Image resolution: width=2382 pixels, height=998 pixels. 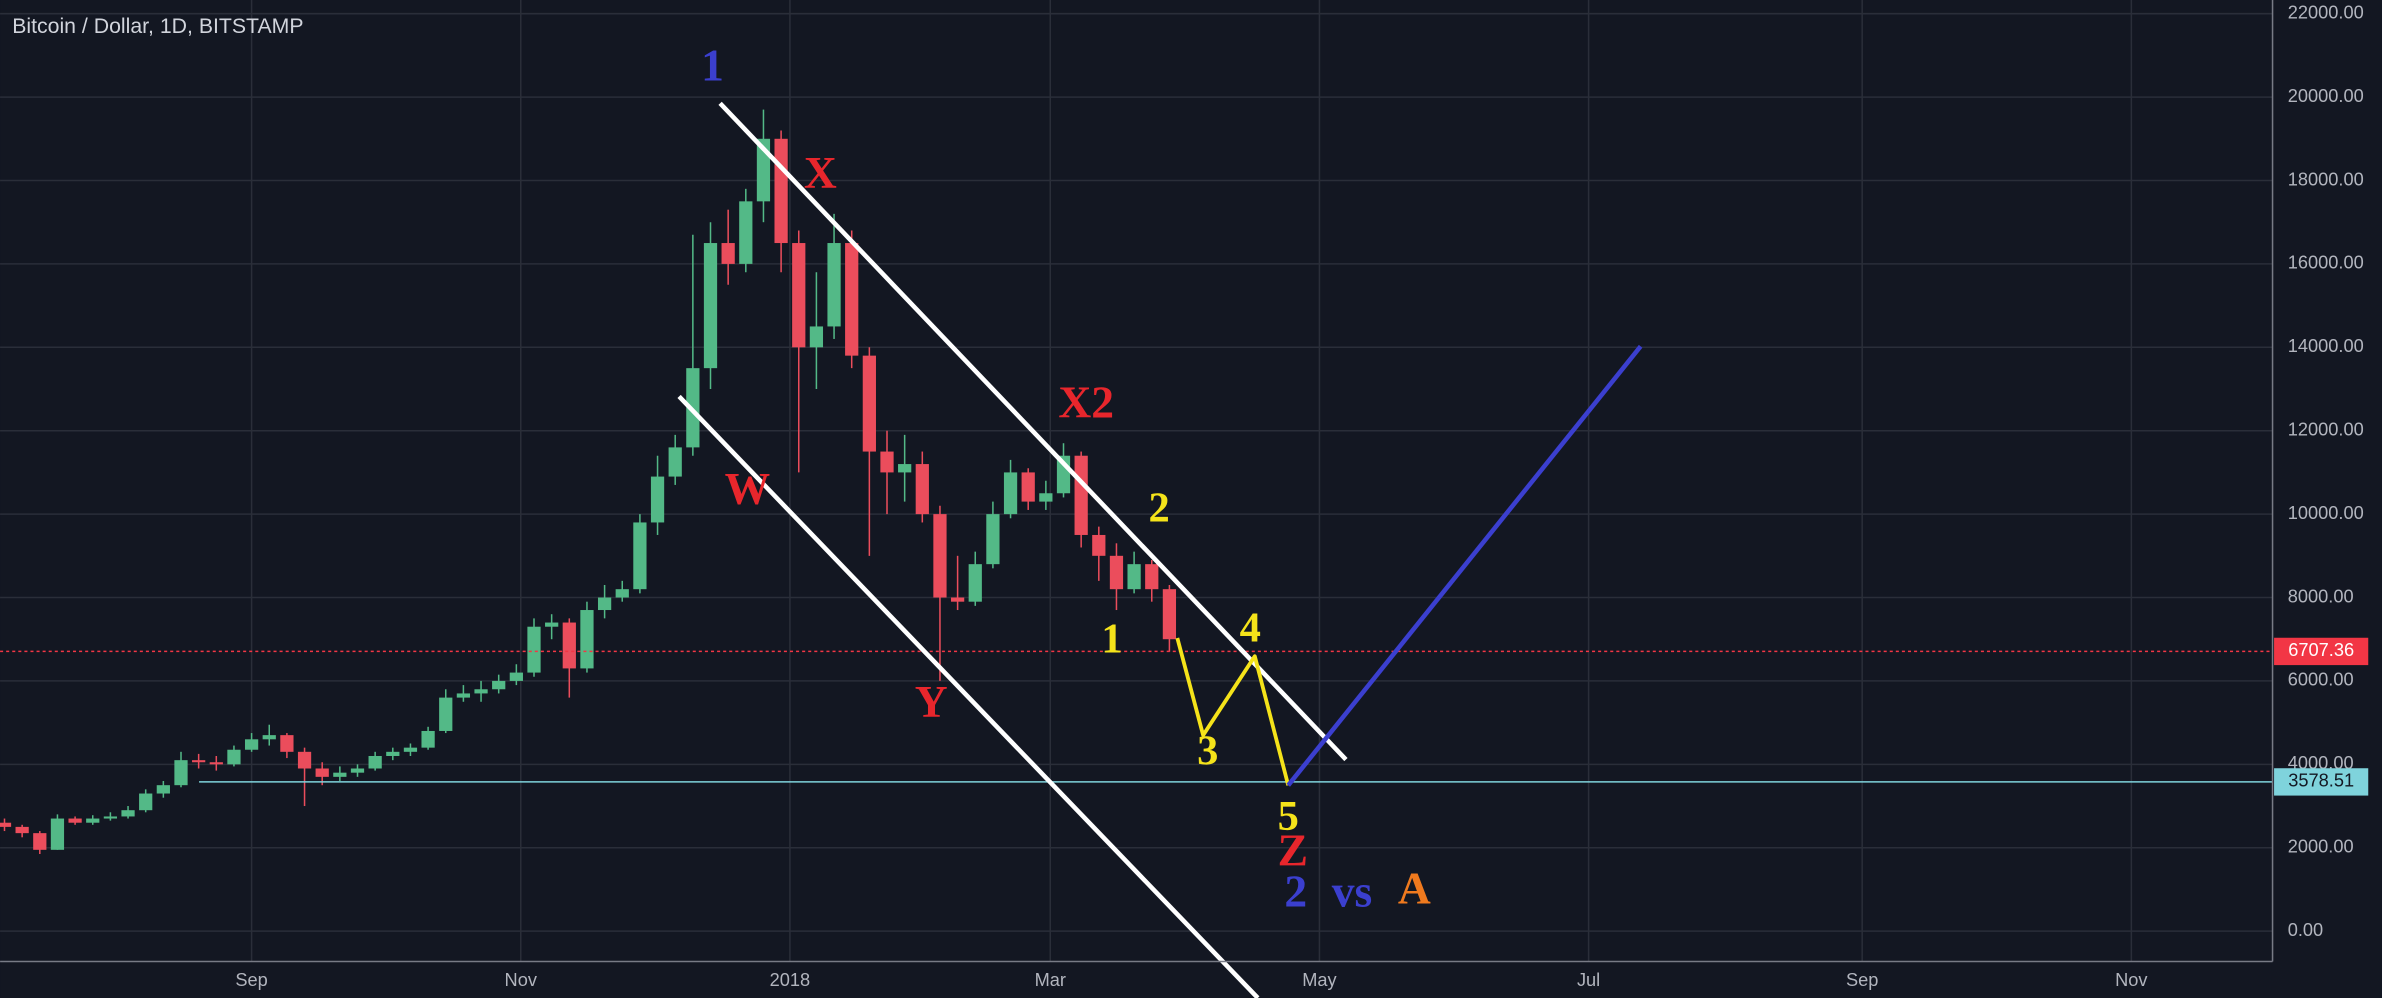 I want to click on x-tick-label: 2018, so click(x=790, y=980).